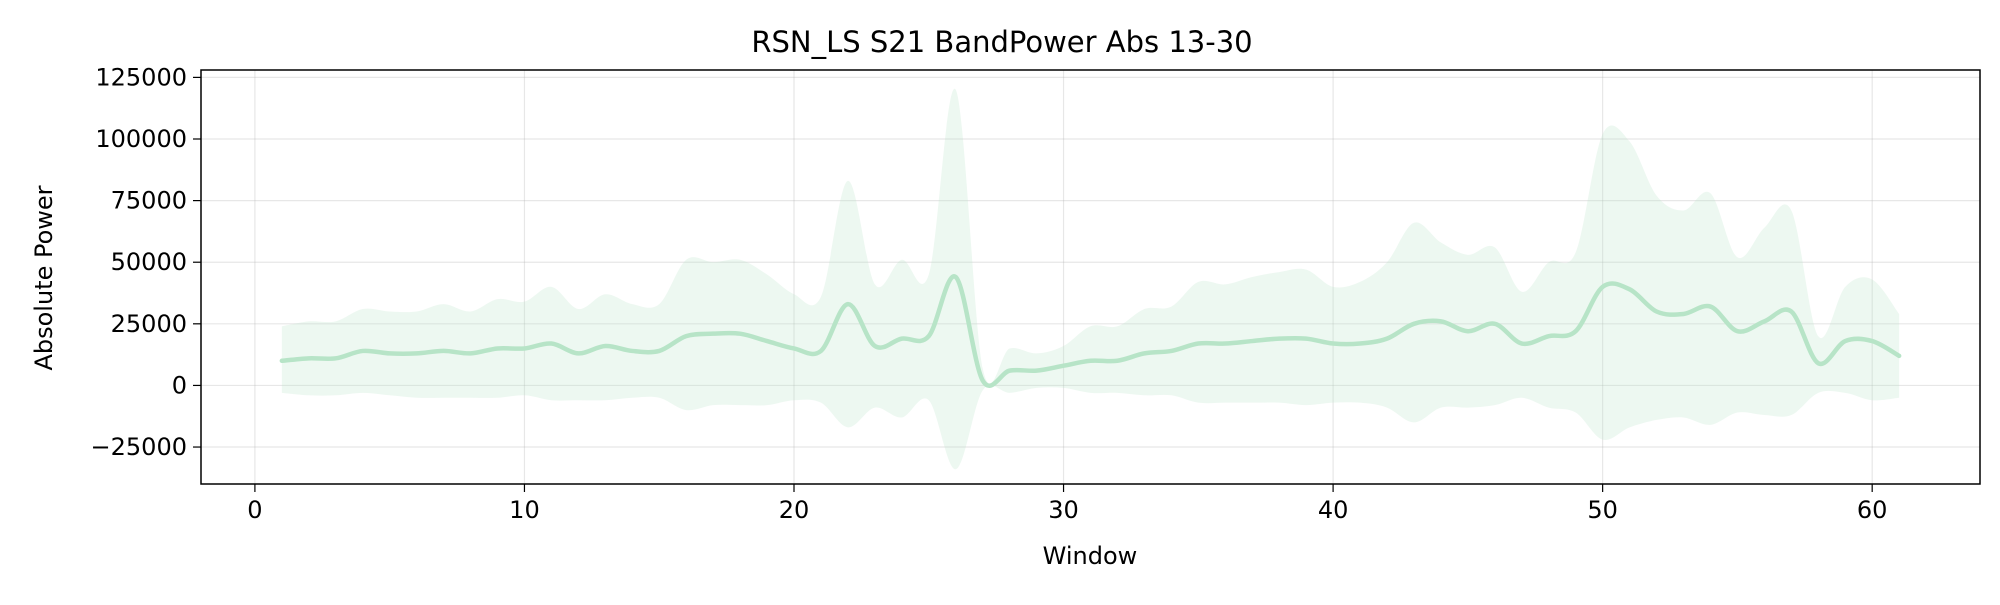 The image size is (2000, 605). Describe the element at coordinates (44, 277) in the screenshot. I see `y-axis-label: Absolute Power` at that location.